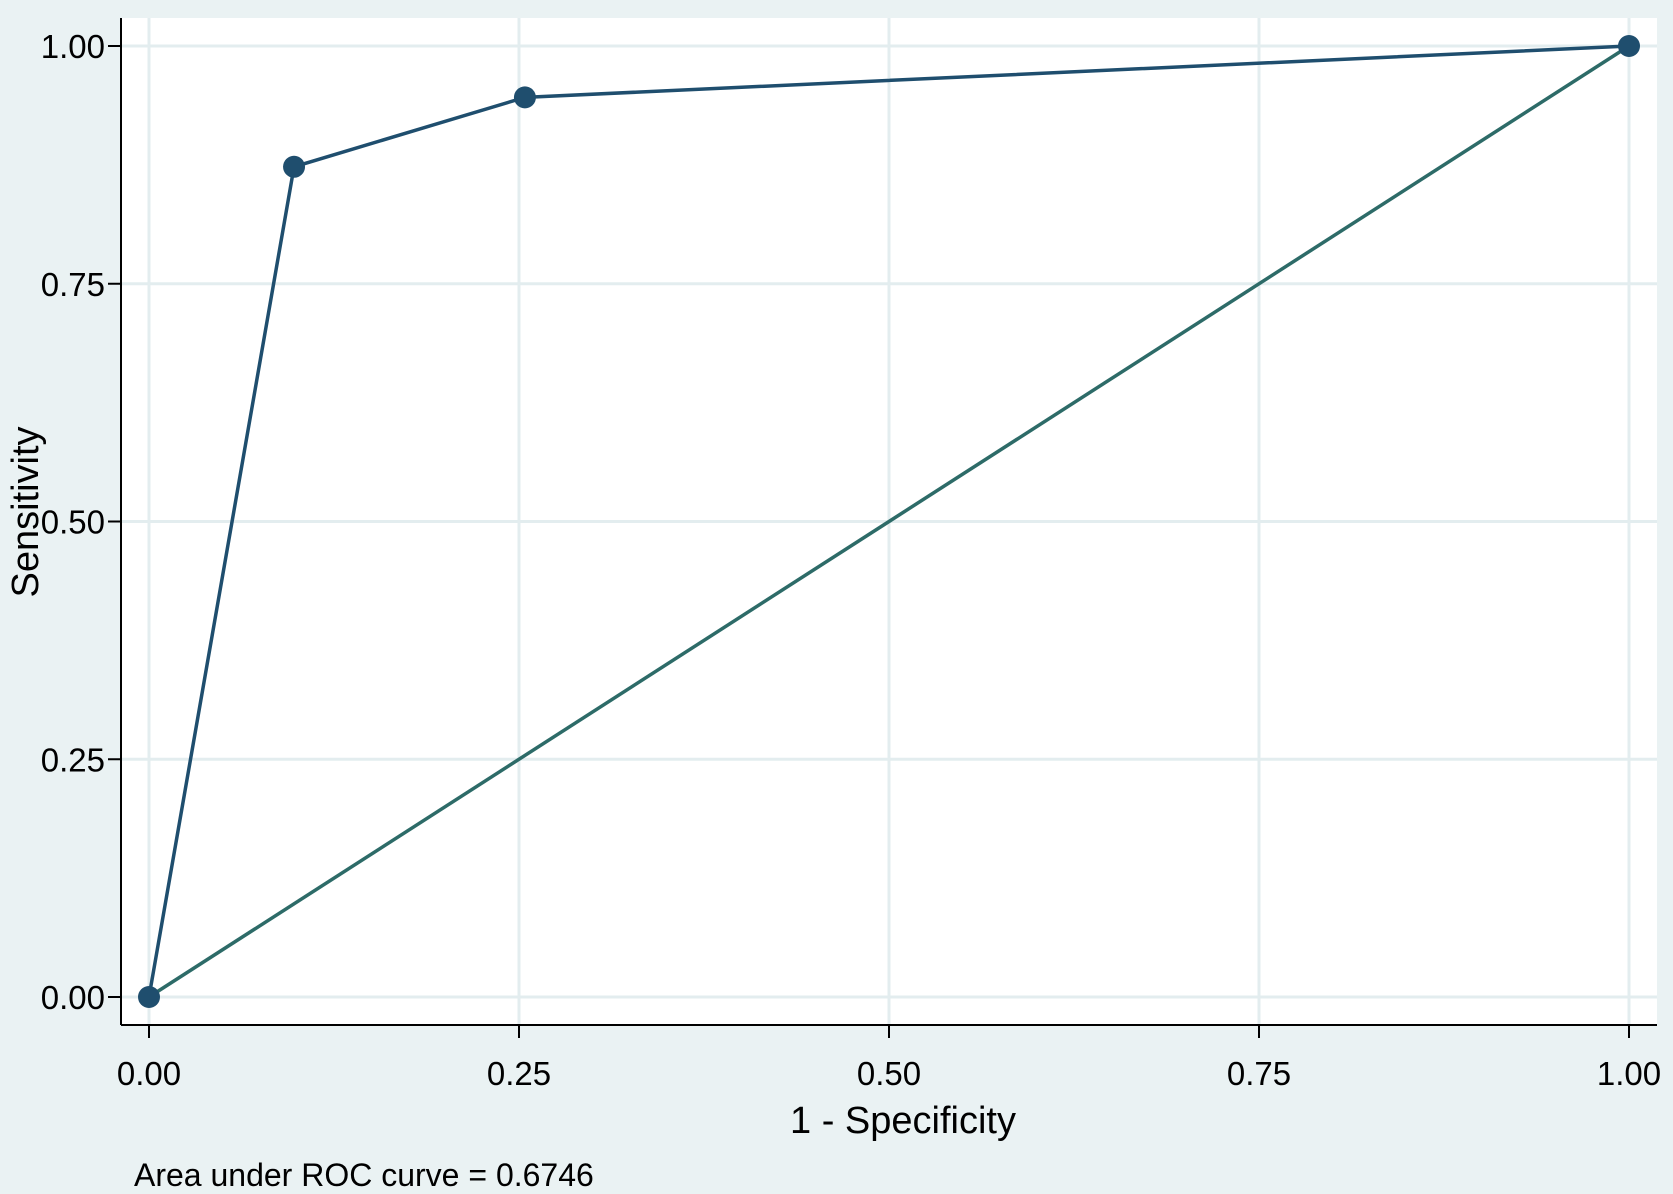 Image resolution: width=1673 pixels, height=1194 pixels. What do you see at coordinates (26, 511) in the screenshot?
I see `y-axis-title: Sensitivity` at bounding box center [26, 511].